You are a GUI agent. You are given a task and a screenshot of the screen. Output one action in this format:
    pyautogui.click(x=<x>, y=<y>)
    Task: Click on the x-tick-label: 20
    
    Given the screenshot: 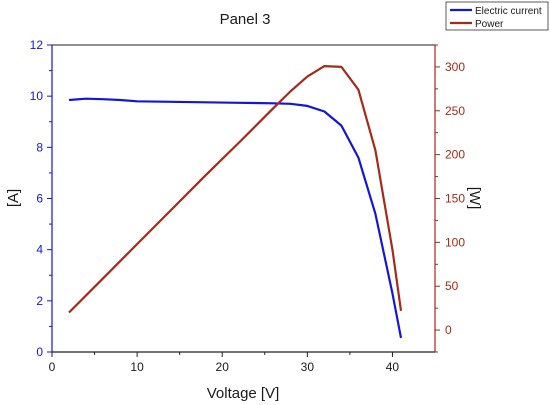 What is the action you would take?
    pyautogui.click(x=223, y=367)
    